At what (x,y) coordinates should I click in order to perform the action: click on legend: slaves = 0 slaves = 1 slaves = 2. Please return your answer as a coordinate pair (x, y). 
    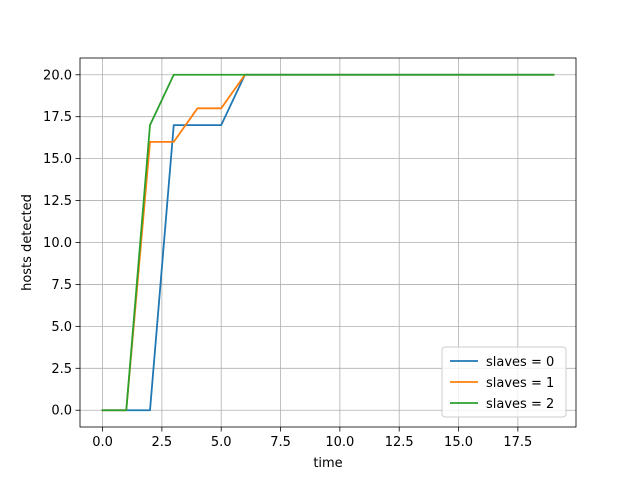
    Looking at the image, I should click on (504, 382).